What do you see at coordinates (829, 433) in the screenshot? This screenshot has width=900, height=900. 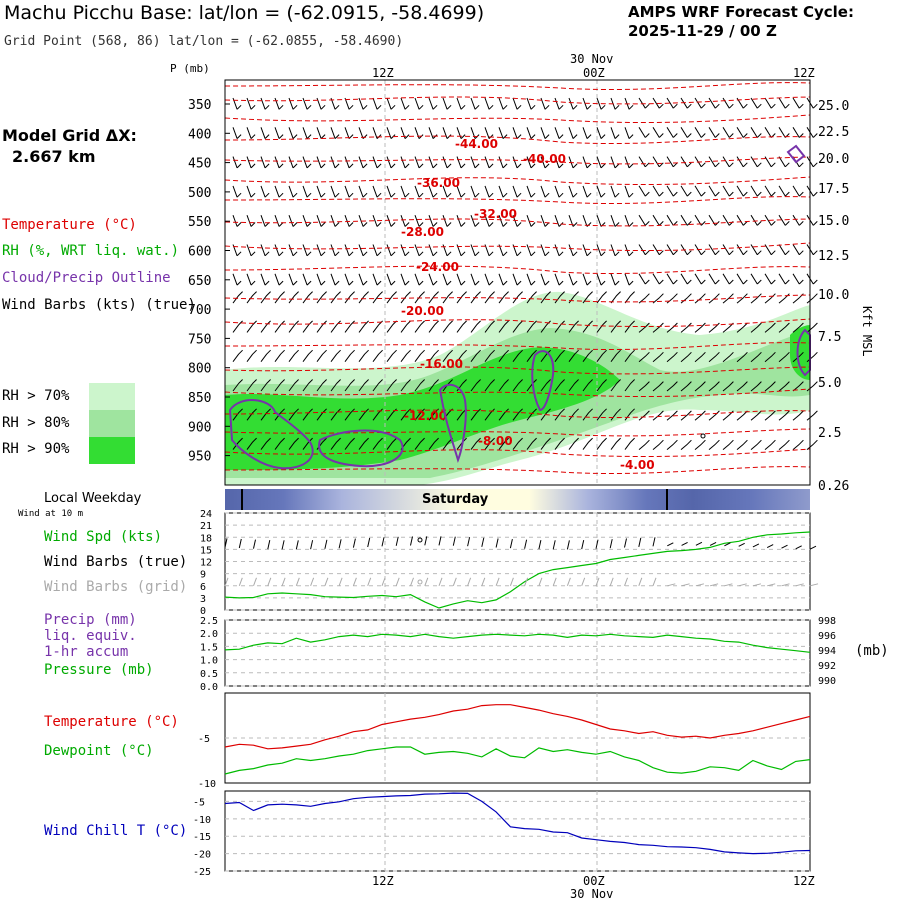 I see `height-tick-label: 2.5` at bounding box center [829, 433].